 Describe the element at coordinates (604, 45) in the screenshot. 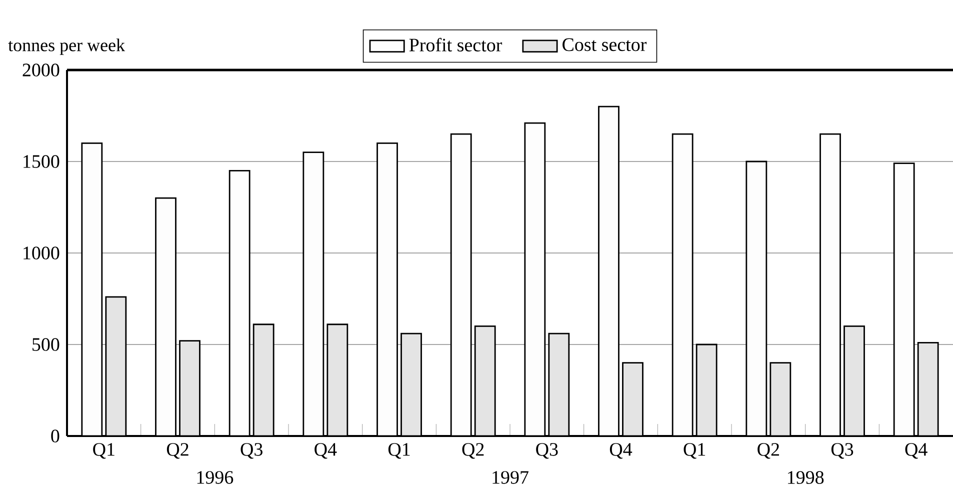

I see `legend-label: Cost sector` at that location.